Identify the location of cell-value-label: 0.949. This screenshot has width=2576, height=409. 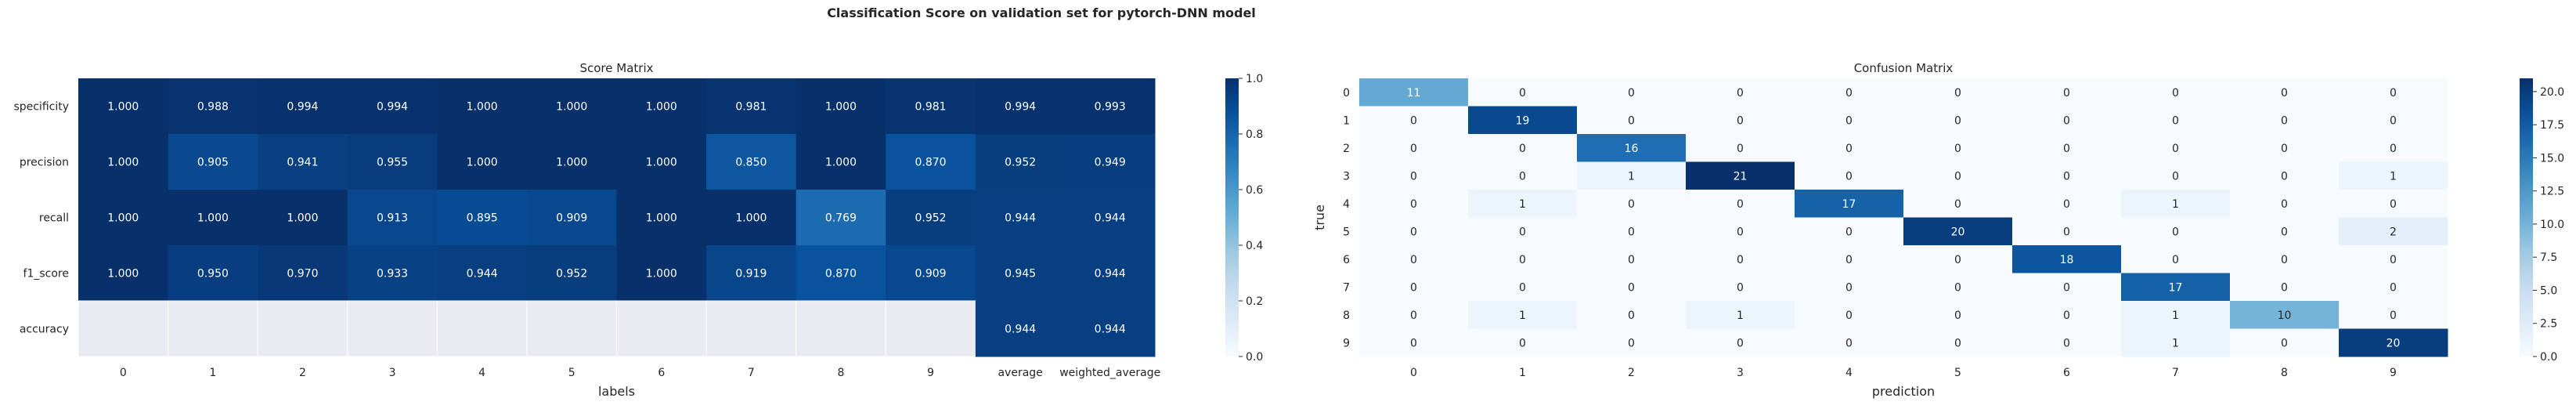
(1110, 163).